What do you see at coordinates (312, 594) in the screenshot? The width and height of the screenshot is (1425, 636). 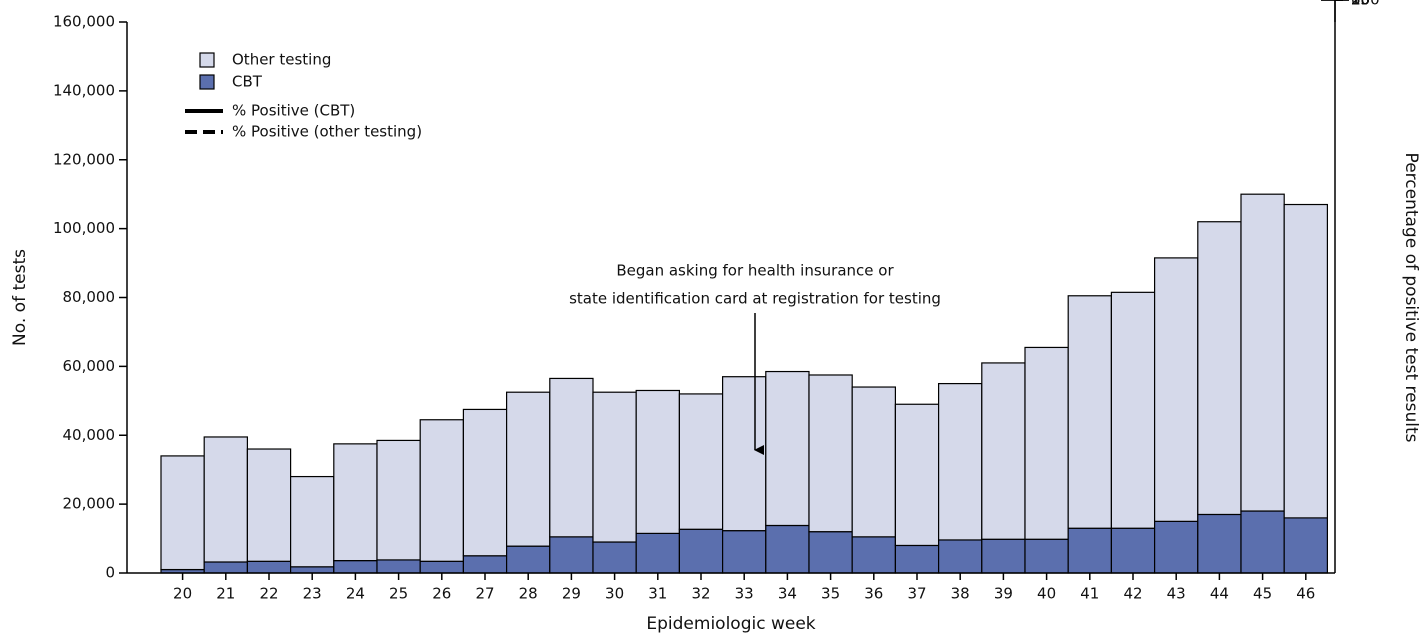 I see `x-tick-label: 23` at bounding box center [312, 594].